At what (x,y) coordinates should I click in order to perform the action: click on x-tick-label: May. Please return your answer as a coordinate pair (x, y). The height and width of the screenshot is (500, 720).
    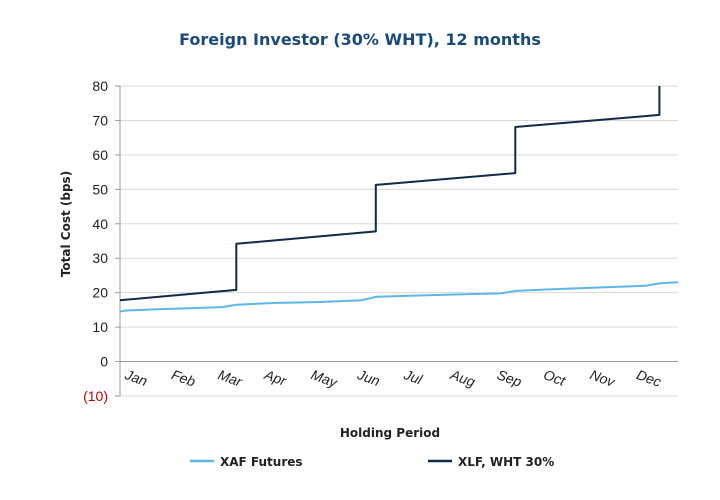
    Looking at the image, I should click on (324, 378).